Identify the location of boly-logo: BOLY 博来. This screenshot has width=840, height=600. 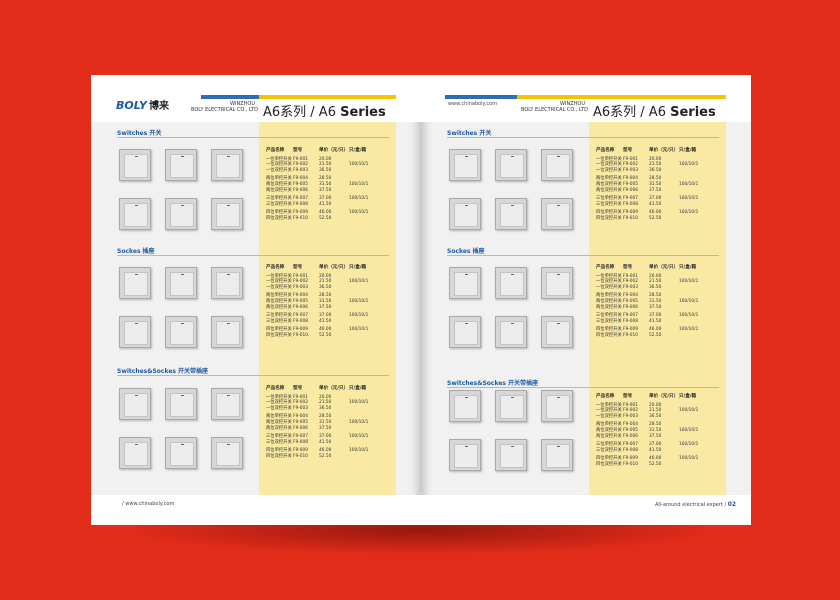
(142, 105).